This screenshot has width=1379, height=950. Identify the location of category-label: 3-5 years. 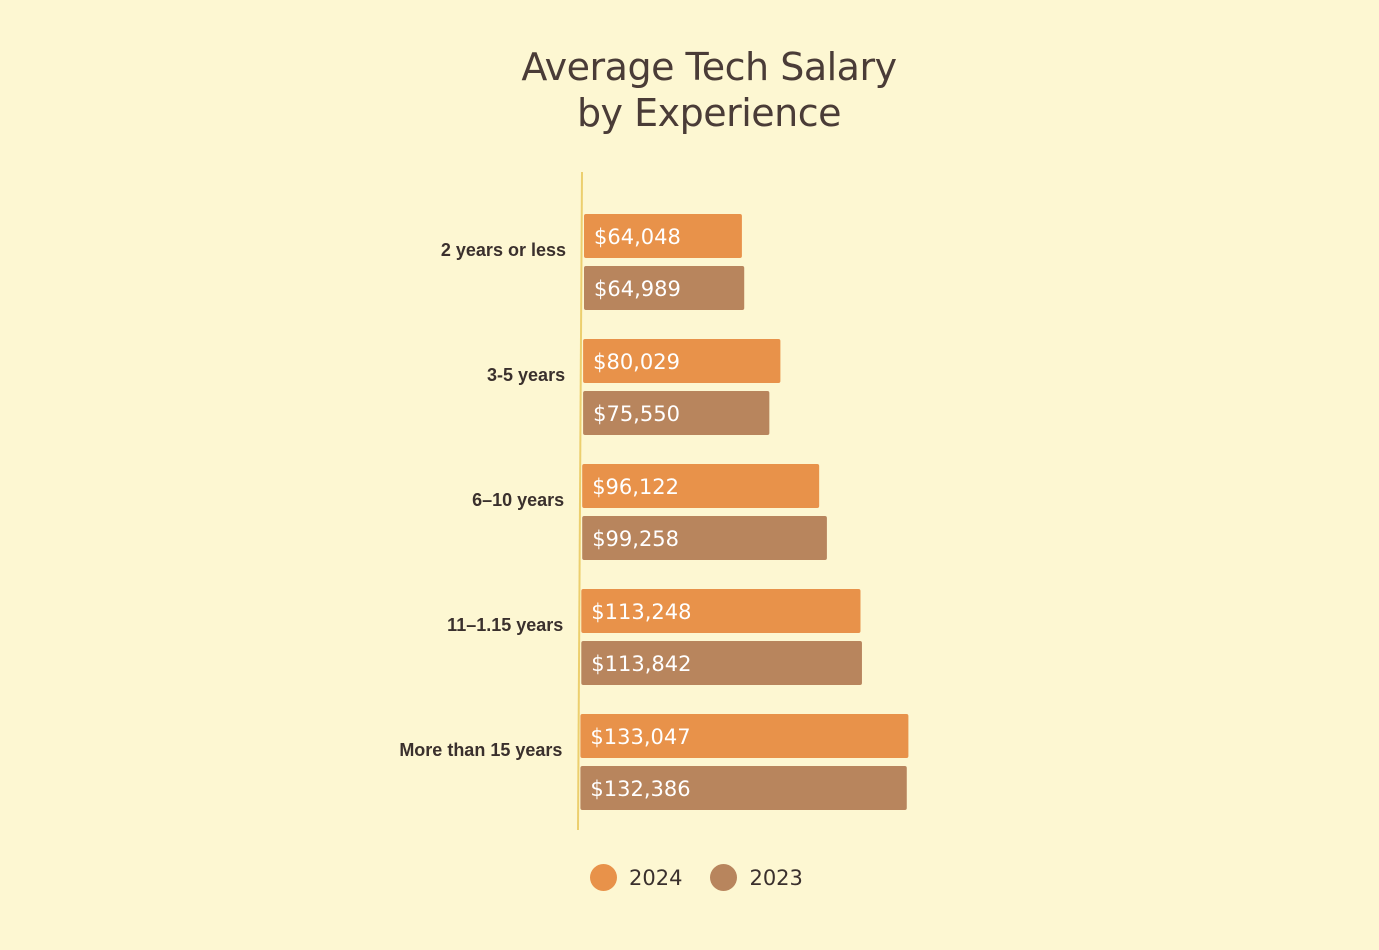
(526, 375).